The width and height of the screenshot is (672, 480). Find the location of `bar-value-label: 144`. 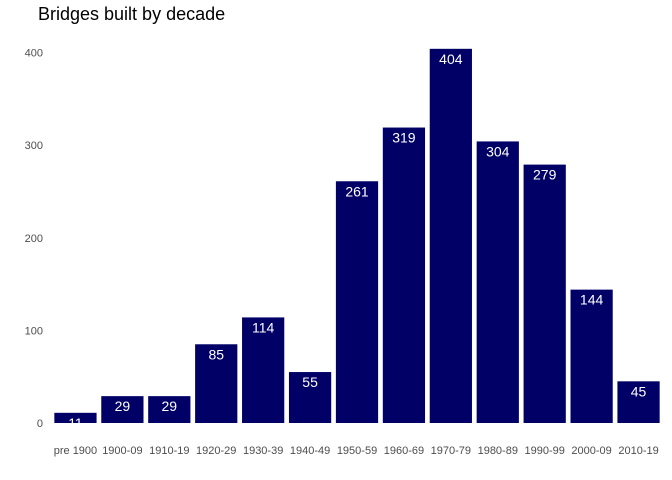

bar-value-label: 144 is located at coordinates (592, 300).